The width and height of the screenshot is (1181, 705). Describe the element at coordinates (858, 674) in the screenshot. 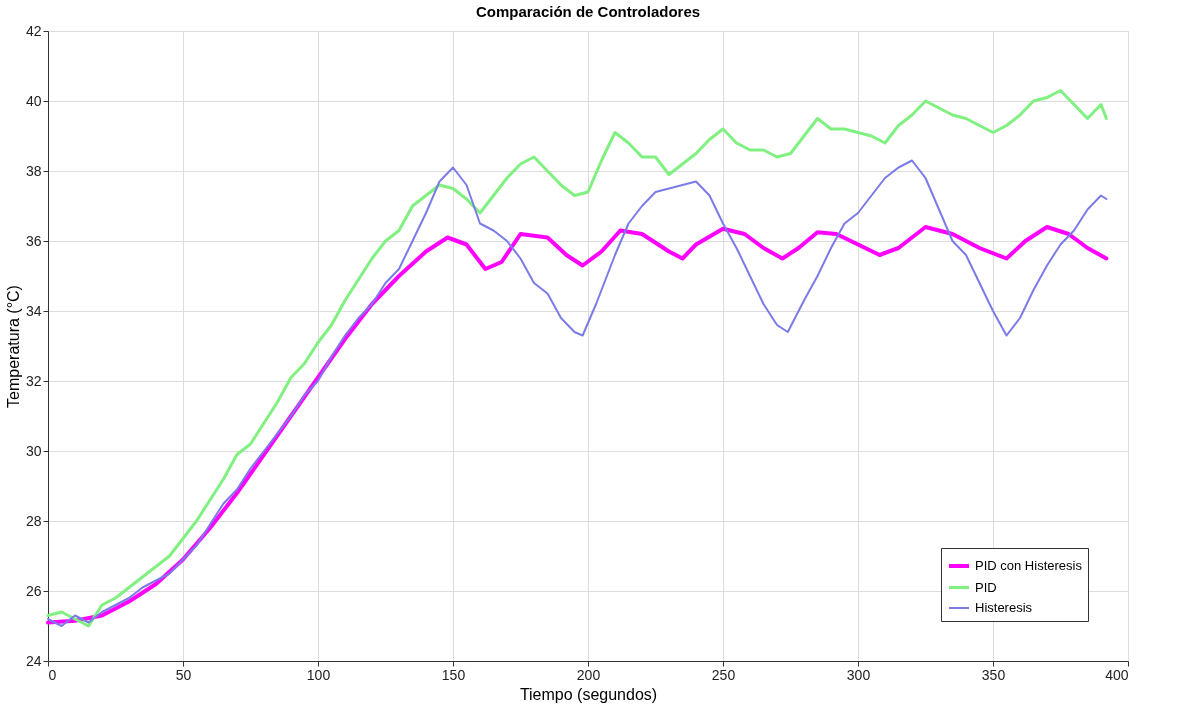

I see `x-tick-label: 300` at that location.